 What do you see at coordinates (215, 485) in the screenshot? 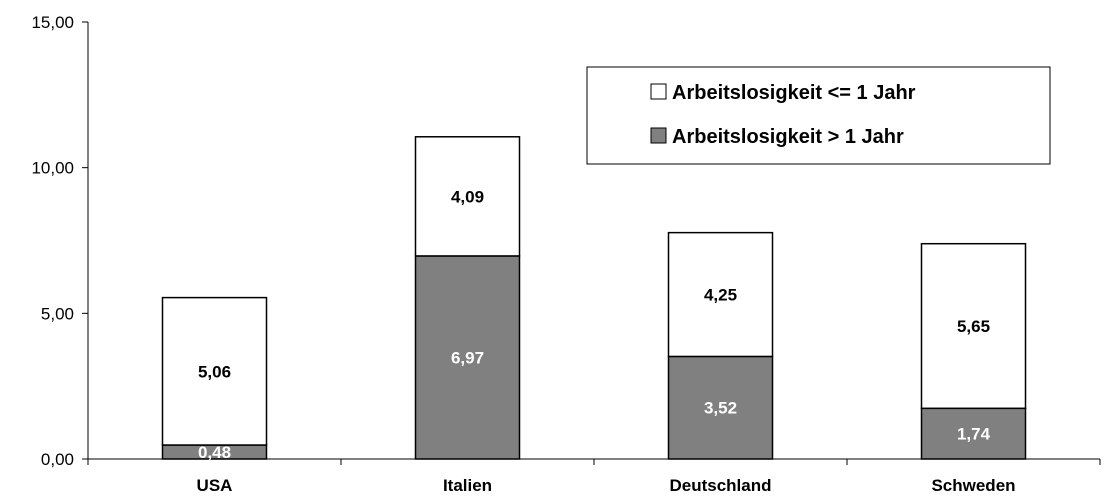
I see `x-category-label: USA` at bounding box center [215, 485].